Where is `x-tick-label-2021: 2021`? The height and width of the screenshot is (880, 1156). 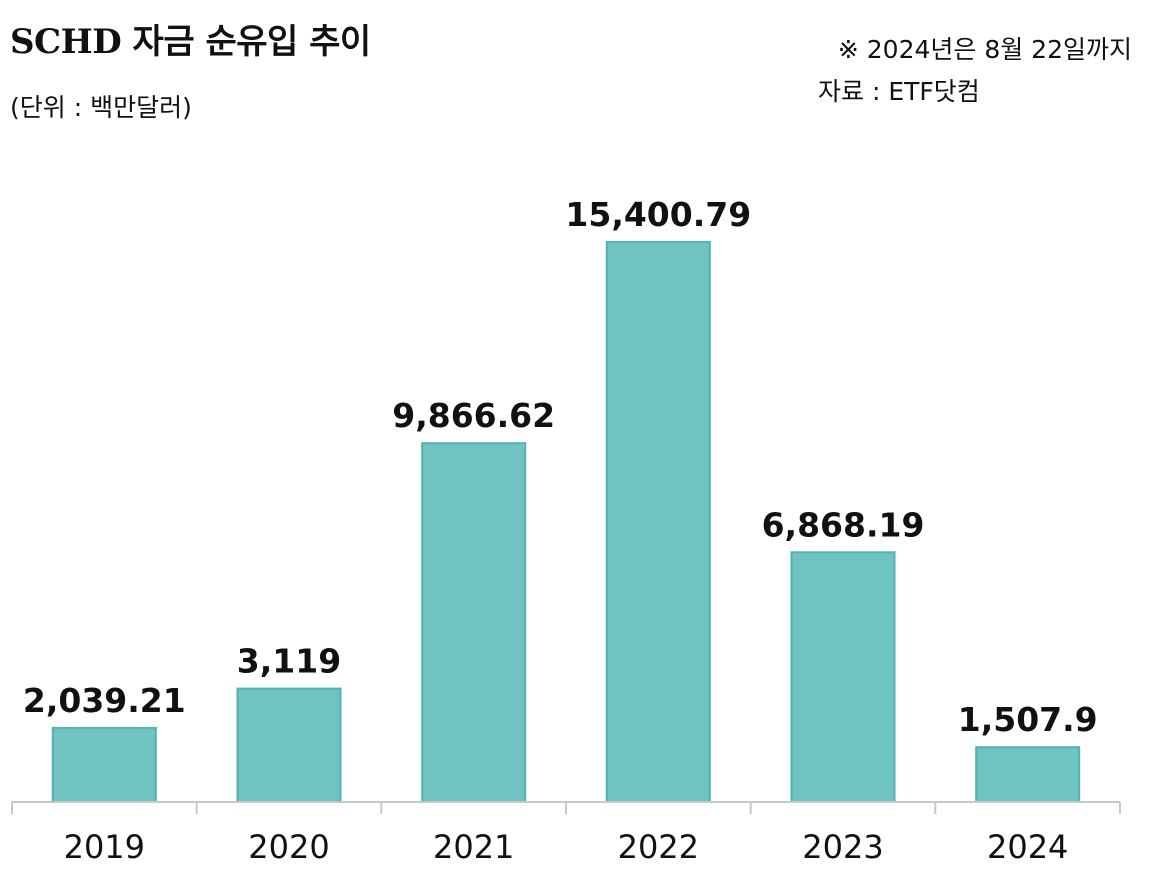 x-tick-label-2021: 2021 is located at coordinates (473, 847).